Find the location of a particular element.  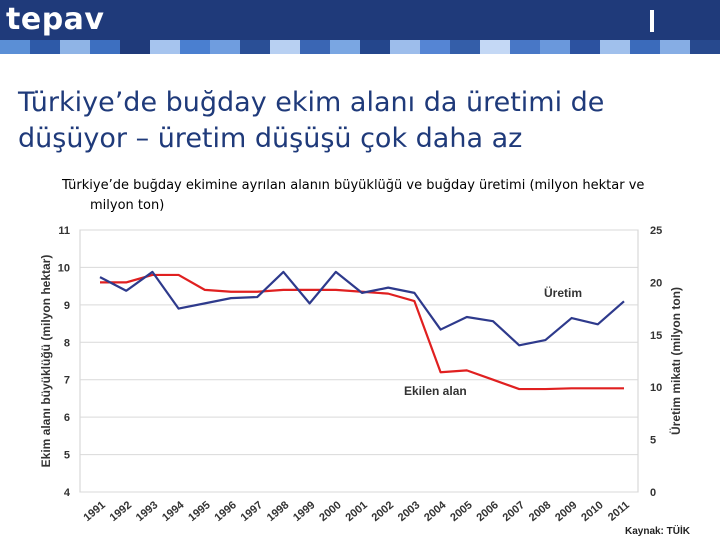

x-tick-label: 2007 is located at coordinates (514, 511).